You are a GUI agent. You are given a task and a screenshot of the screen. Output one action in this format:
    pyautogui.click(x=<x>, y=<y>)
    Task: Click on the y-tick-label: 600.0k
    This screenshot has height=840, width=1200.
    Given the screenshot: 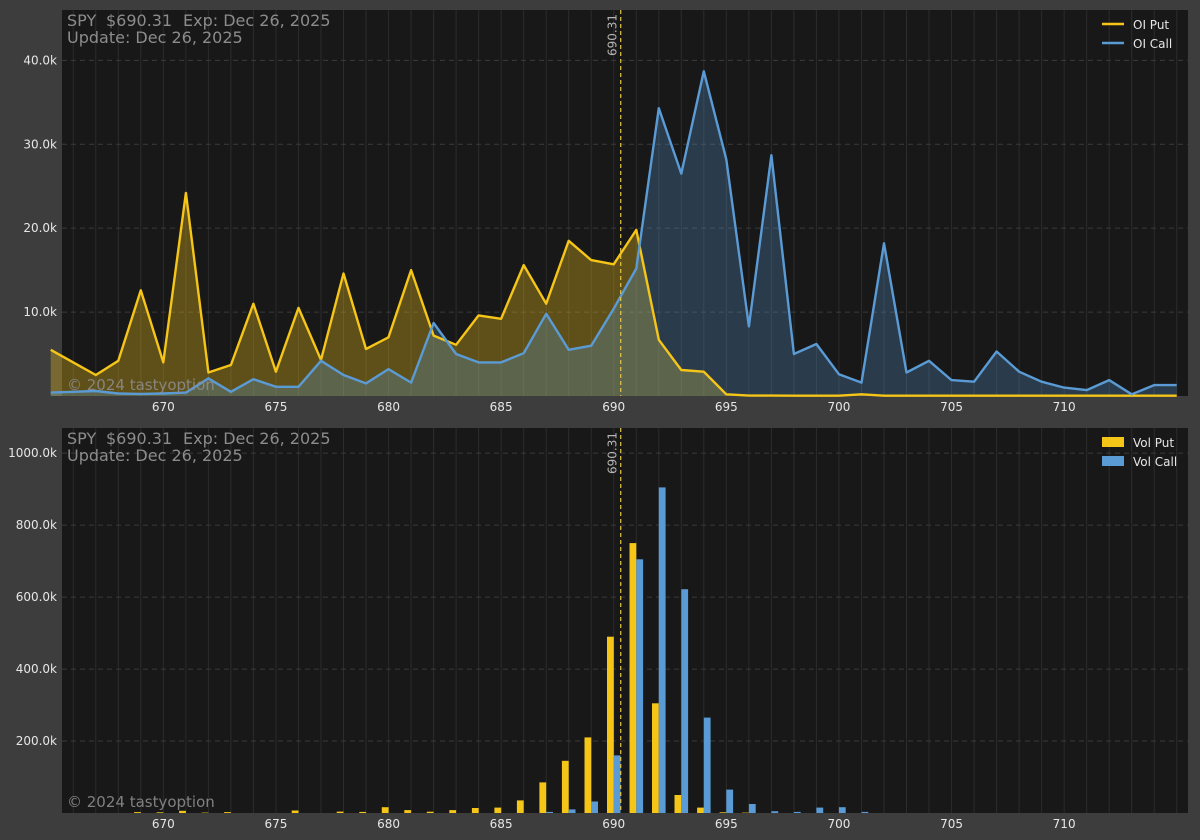 What is the action you would take?
    pyautogui.click(x=36, y=597)
    